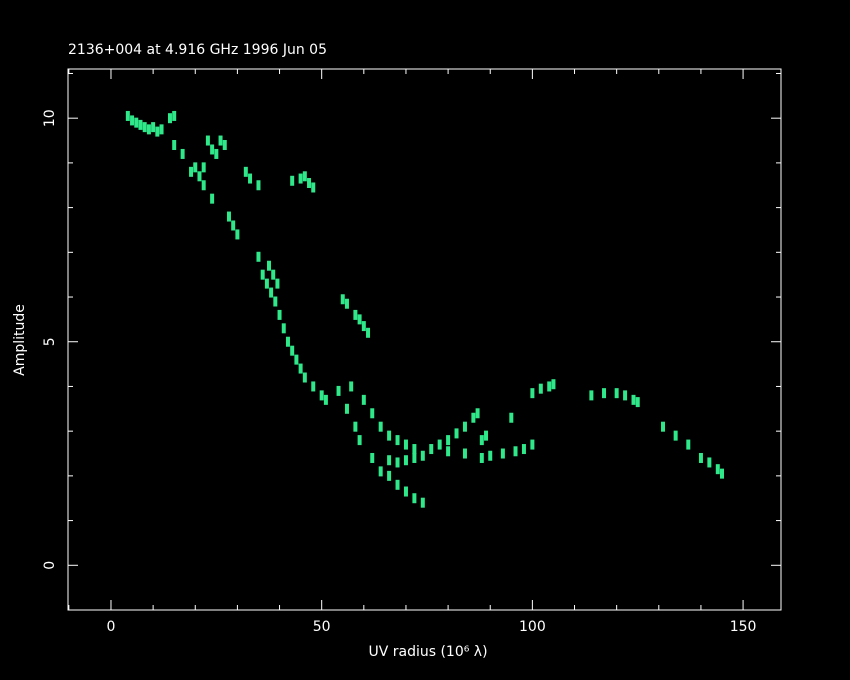 This screenshot has height=680, width=850. Describe the element at coordinates (50, 118) in the screenshot. I see `y-tick-label: 10` at that location.